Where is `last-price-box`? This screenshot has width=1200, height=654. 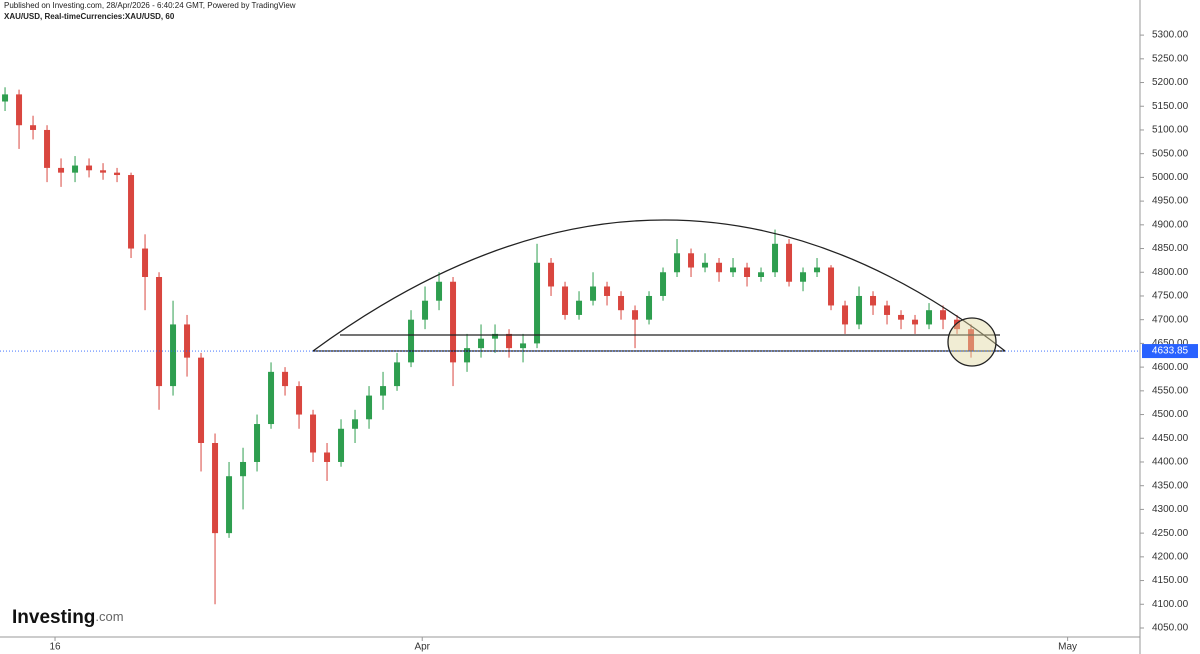
last-price-box is located at coordinates (1170, 351).